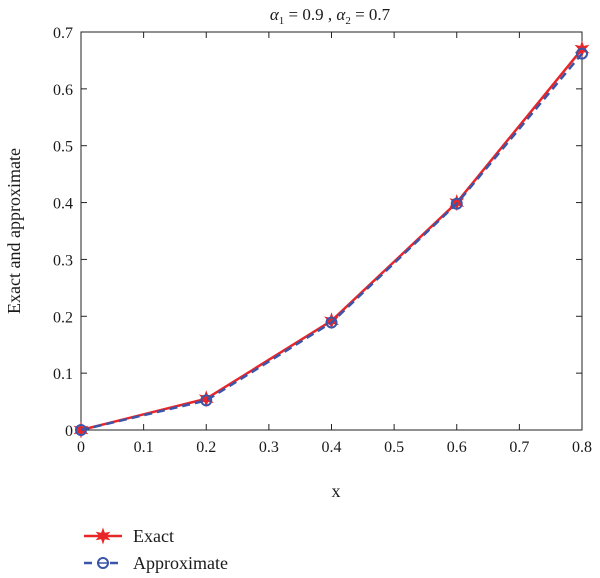  Describe the element at coordinates (394, 447) in the screenshot. I see `x-tick-label: 0.5` at that location.